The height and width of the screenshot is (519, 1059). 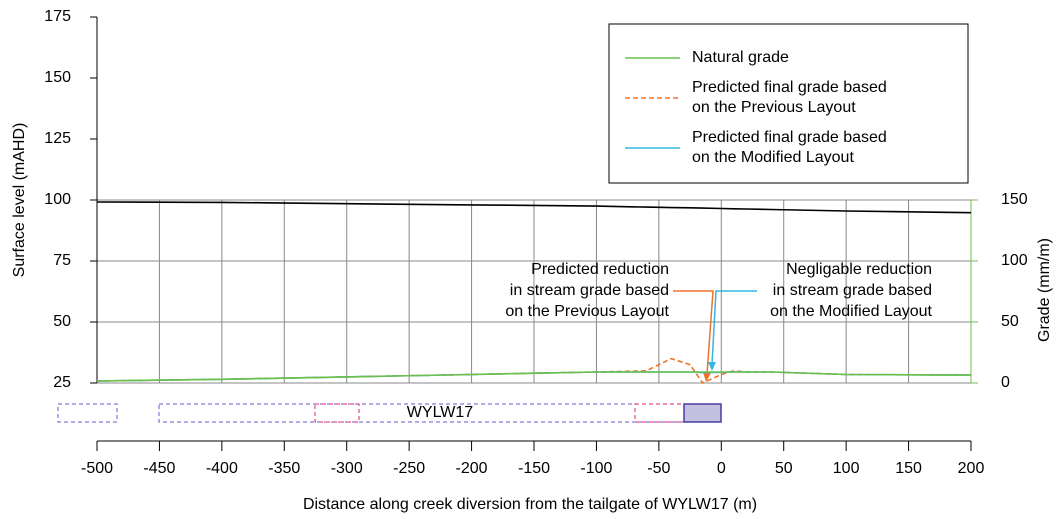 I want to click on annotation: Negligable reduction, so click(x=859, y=269).